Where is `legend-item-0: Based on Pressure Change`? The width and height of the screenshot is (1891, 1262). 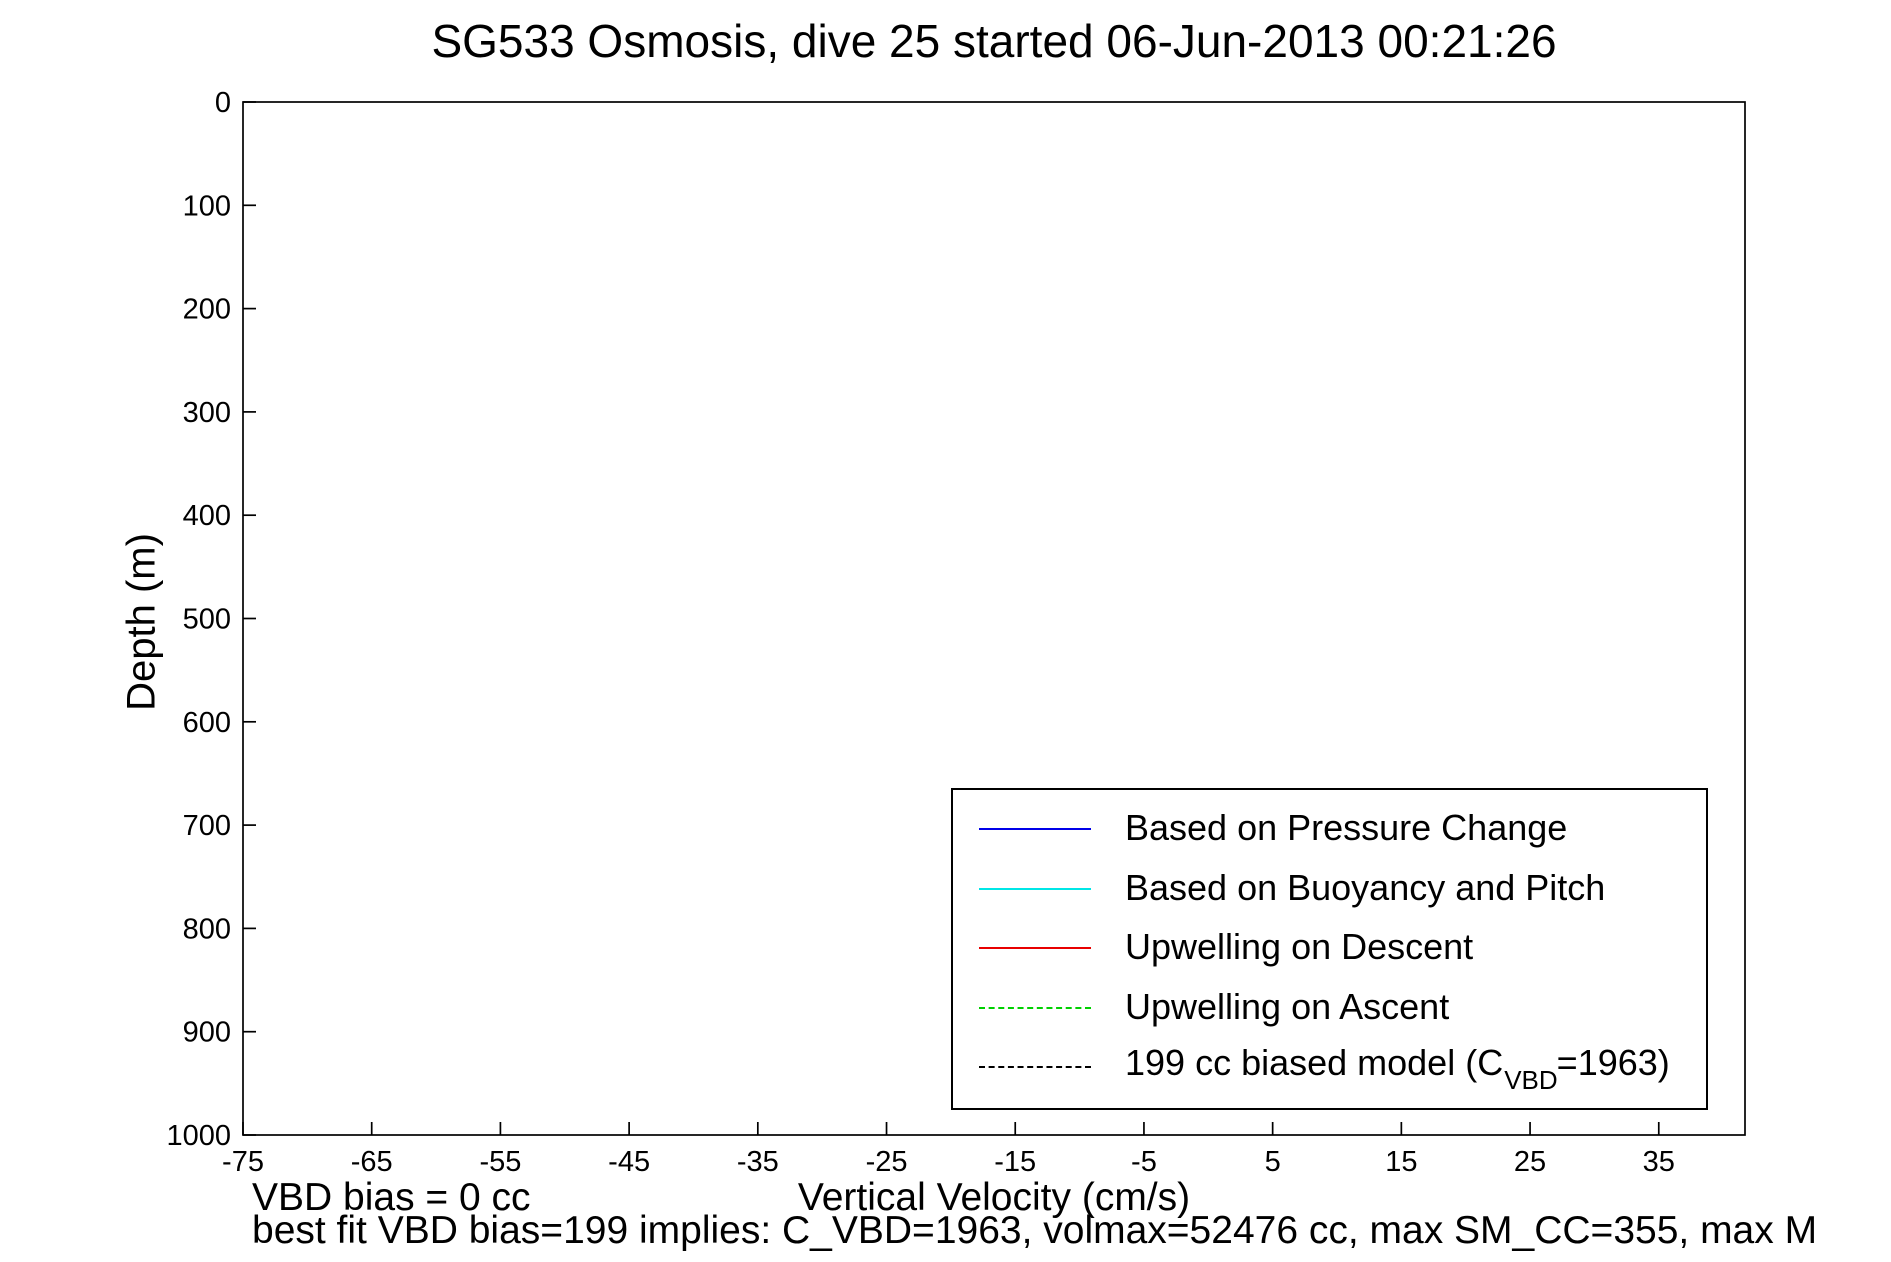
legend-item-0: Based on Pressure Change is located at coordinates (1329, 827).